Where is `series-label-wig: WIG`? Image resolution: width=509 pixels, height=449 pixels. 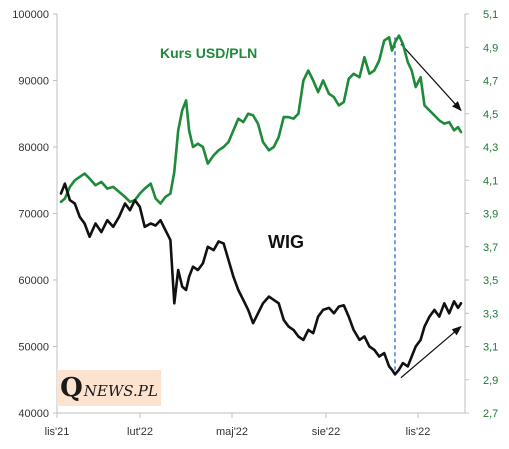
series-label-wig: WIG is located at coordinates (286, 242).